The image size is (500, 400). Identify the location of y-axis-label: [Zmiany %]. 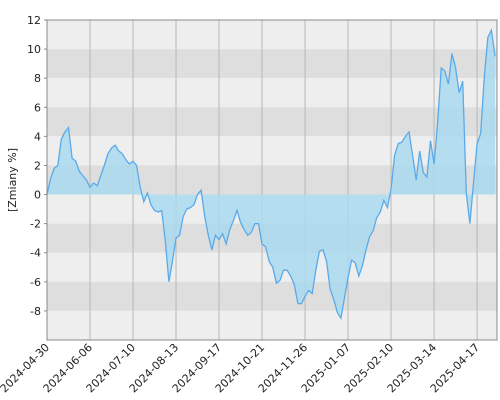
(12, 180).